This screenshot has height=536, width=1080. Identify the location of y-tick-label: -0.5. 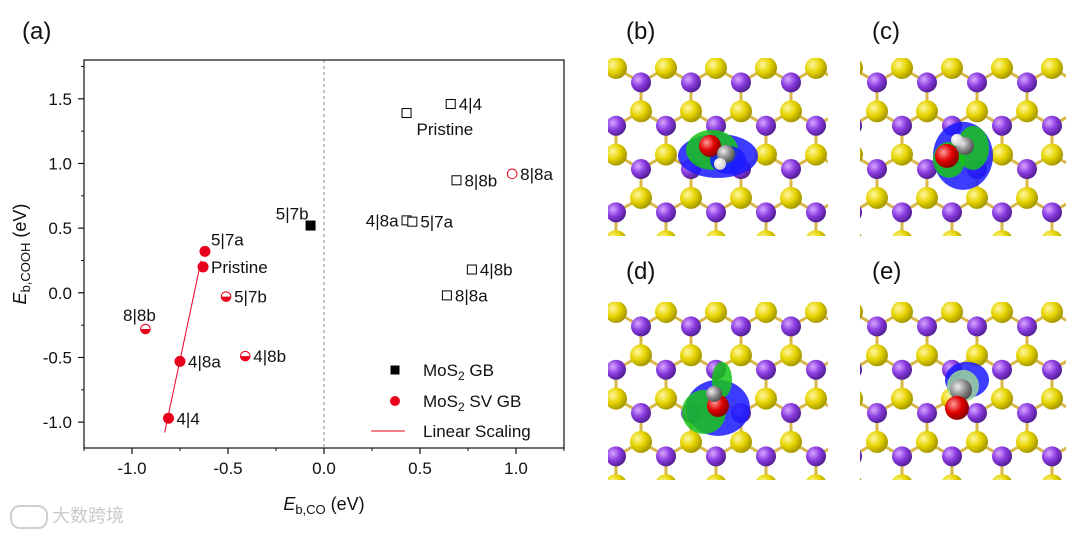
(57, 357).